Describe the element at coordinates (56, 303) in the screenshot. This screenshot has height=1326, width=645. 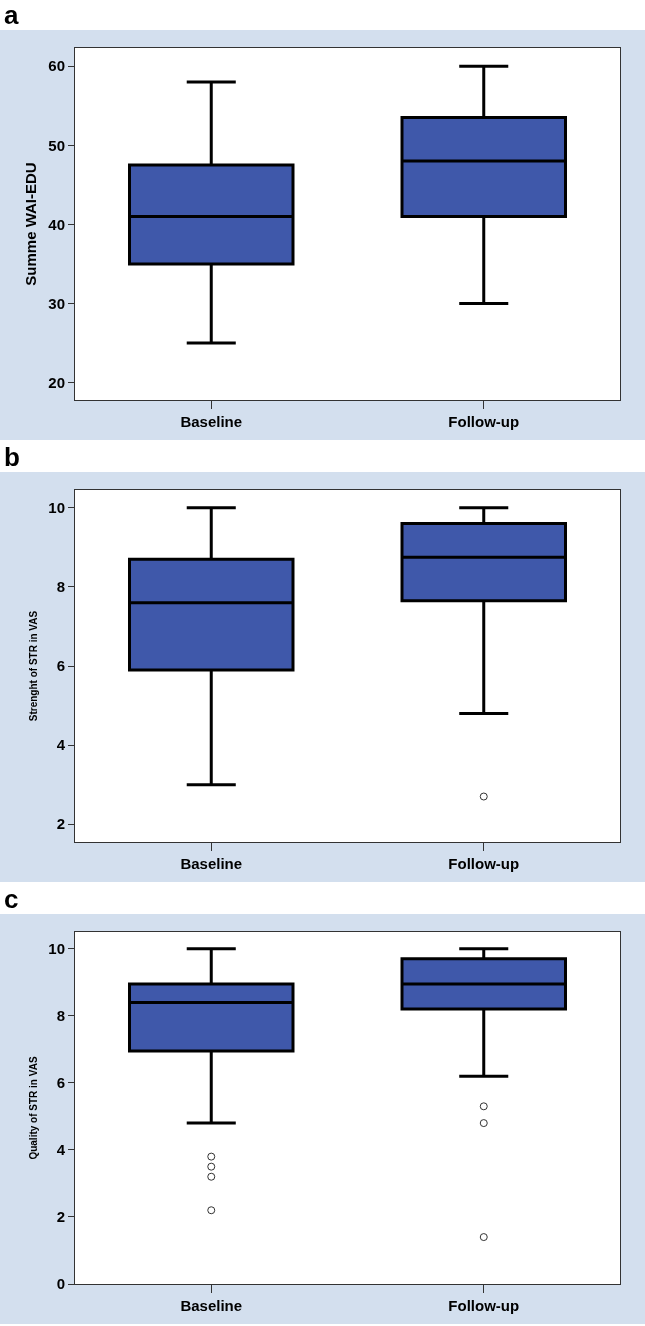
I see `y-tick-label: 30` at that location.